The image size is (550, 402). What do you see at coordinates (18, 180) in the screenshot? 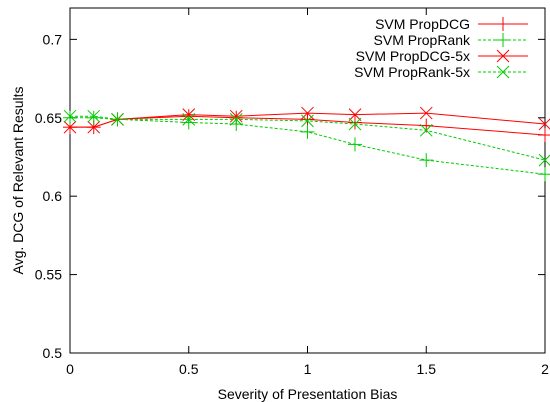
I see `y-axis-label: Avg. DCG of Relevant Results` at bounding box center [18, 180].